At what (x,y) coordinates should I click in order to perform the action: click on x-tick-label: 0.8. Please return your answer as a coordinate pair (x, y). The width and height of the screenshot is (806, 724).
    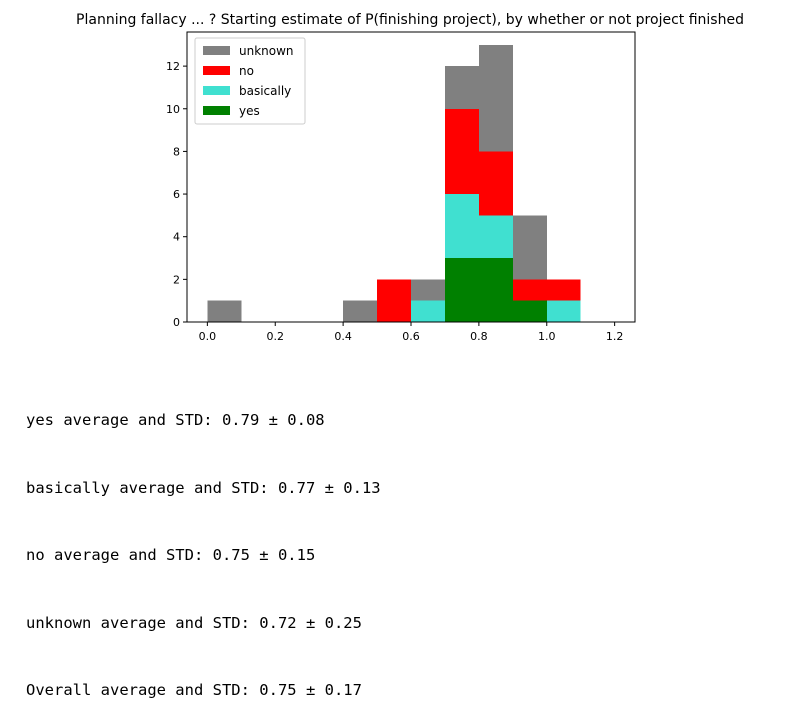
    Looking at the image, I should click on (479, 336).